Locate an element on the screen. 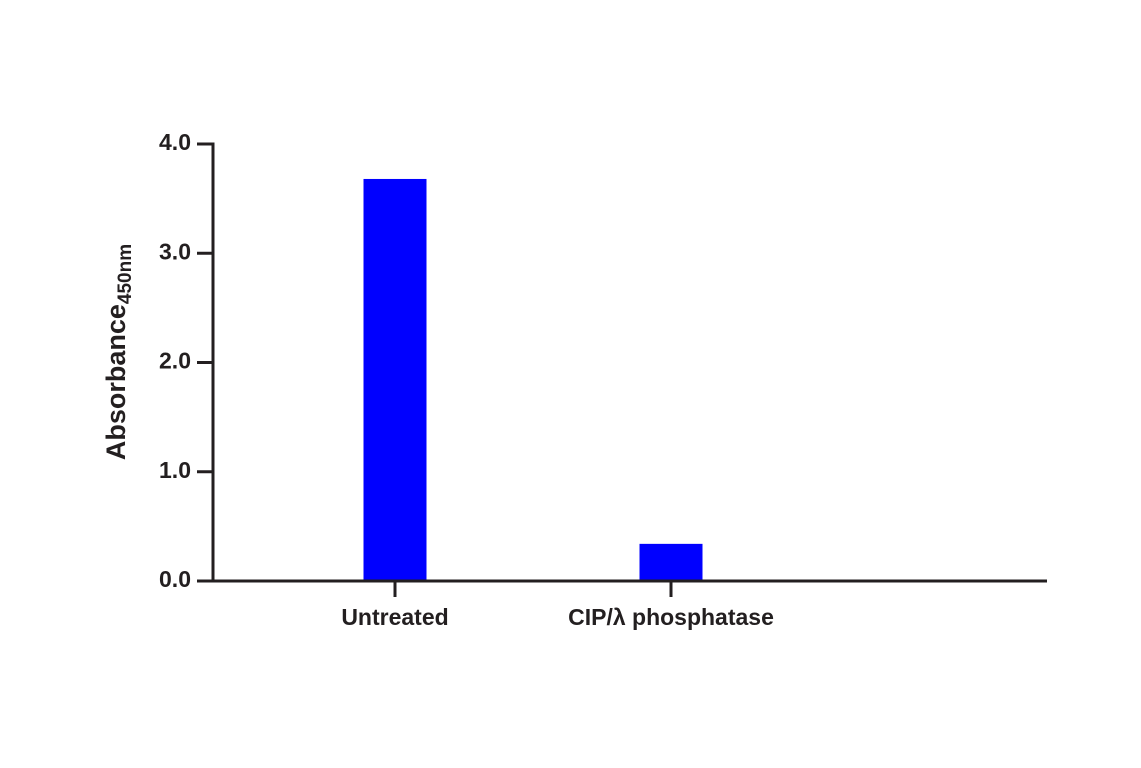 Image resolution: width=1141 pixels, height=768 pixels. y-tick-label: 2.0 is located at coordinates (175, 361).